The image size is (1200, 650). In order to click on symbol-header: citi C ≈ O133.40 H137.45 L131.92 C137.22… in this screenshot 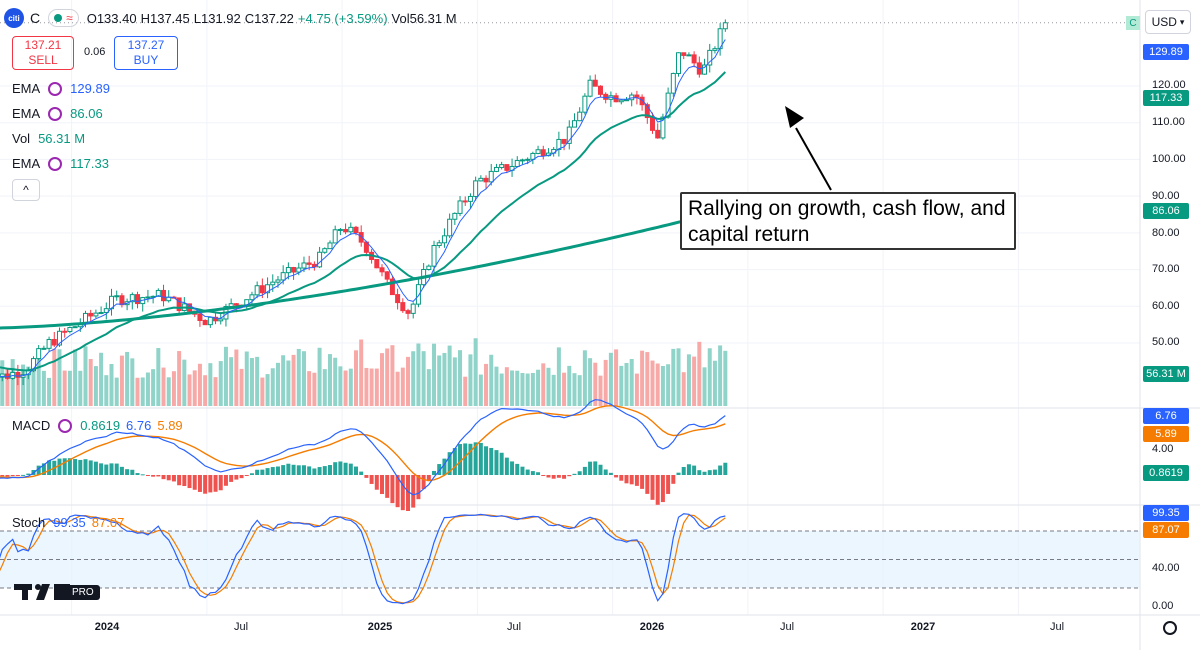, I will do `click(232, 18)`.